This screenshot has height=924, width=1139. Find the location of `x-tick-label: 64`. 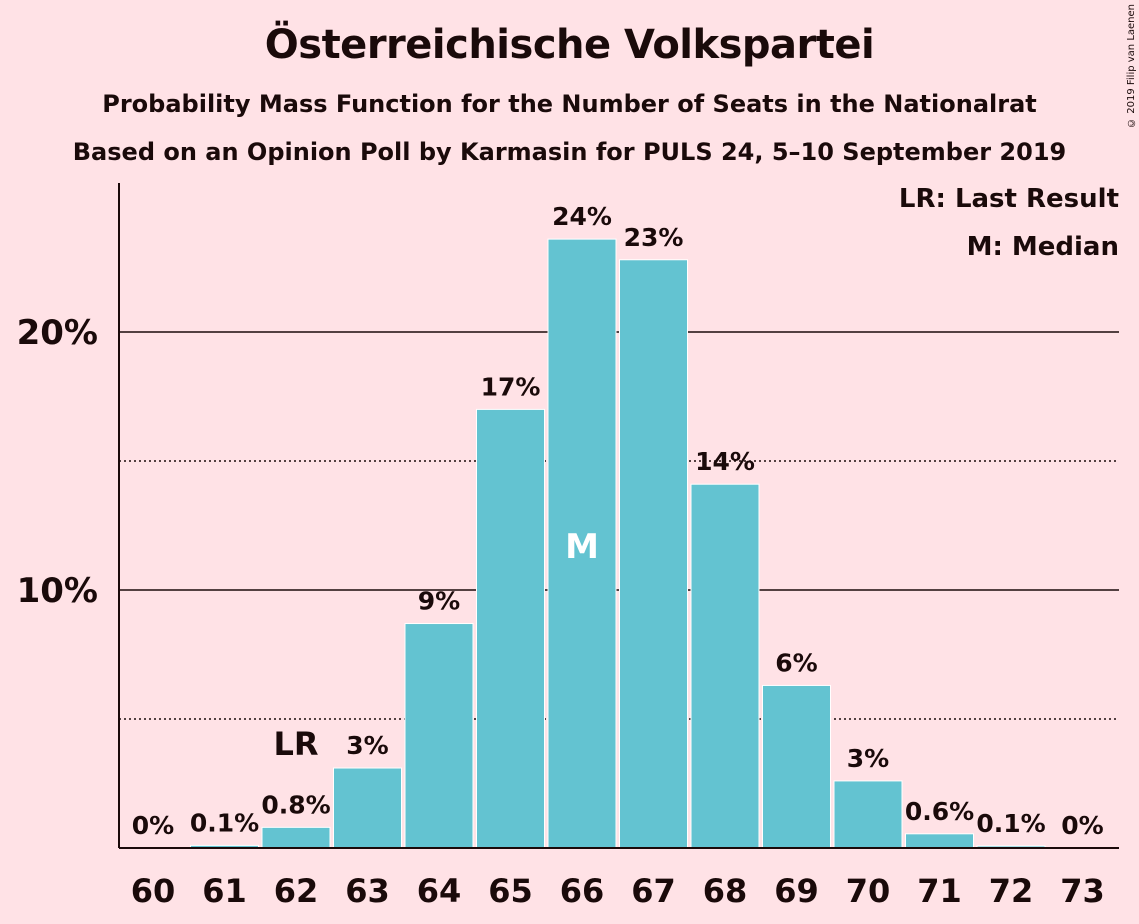

x-tick-label: 64 is located at coordinates (439, 891).